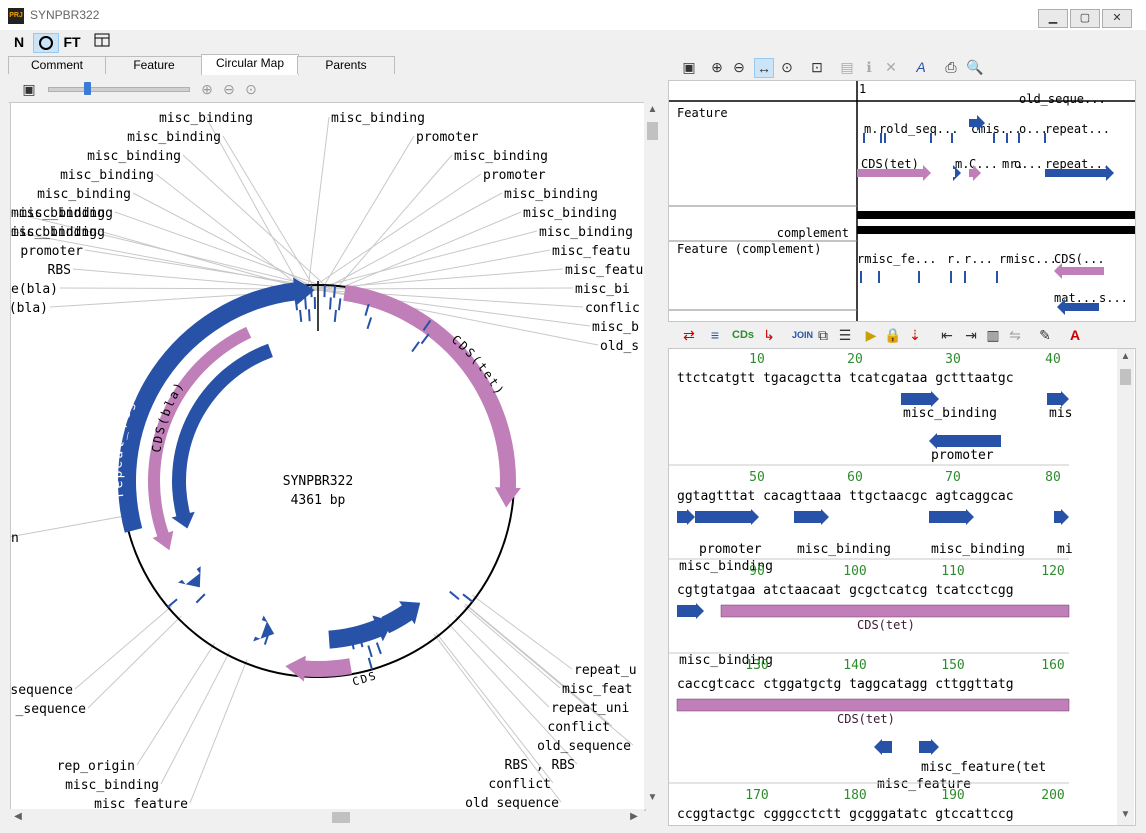 Image resolution: width=1146 pixels, height=833 pixels. Describe the element at coordinates (51, 251) in the screenshot. I see `map-label: promoter` at that location.